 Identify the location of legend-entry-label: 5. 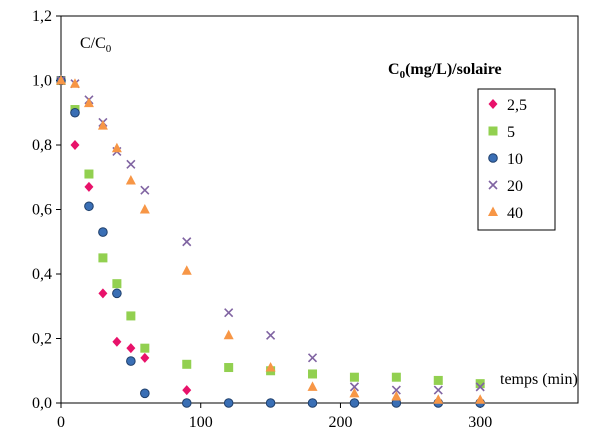
(511, 132).